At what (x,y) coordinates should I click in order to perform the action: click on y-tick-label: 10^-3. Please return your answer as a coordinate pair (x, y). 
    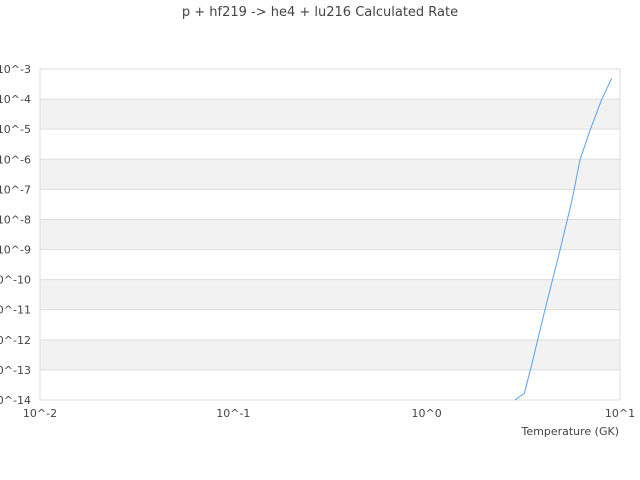
    Looking at the image, I should click on (15, 69).